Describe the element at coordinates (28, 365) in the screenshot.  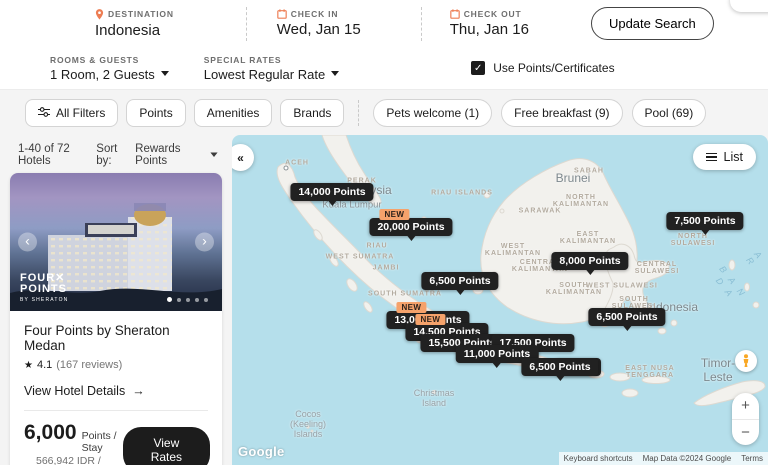
I see `star-icon: ★` at that location.